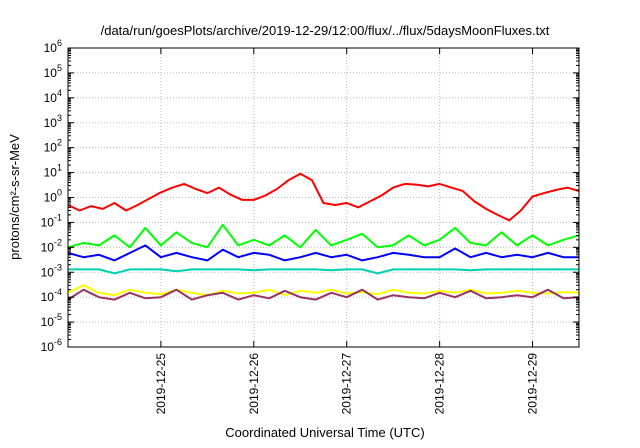 This screenshot has height=448, width=640. I want to click on x-tick-label: 2019-12-28, so click(440, 384).